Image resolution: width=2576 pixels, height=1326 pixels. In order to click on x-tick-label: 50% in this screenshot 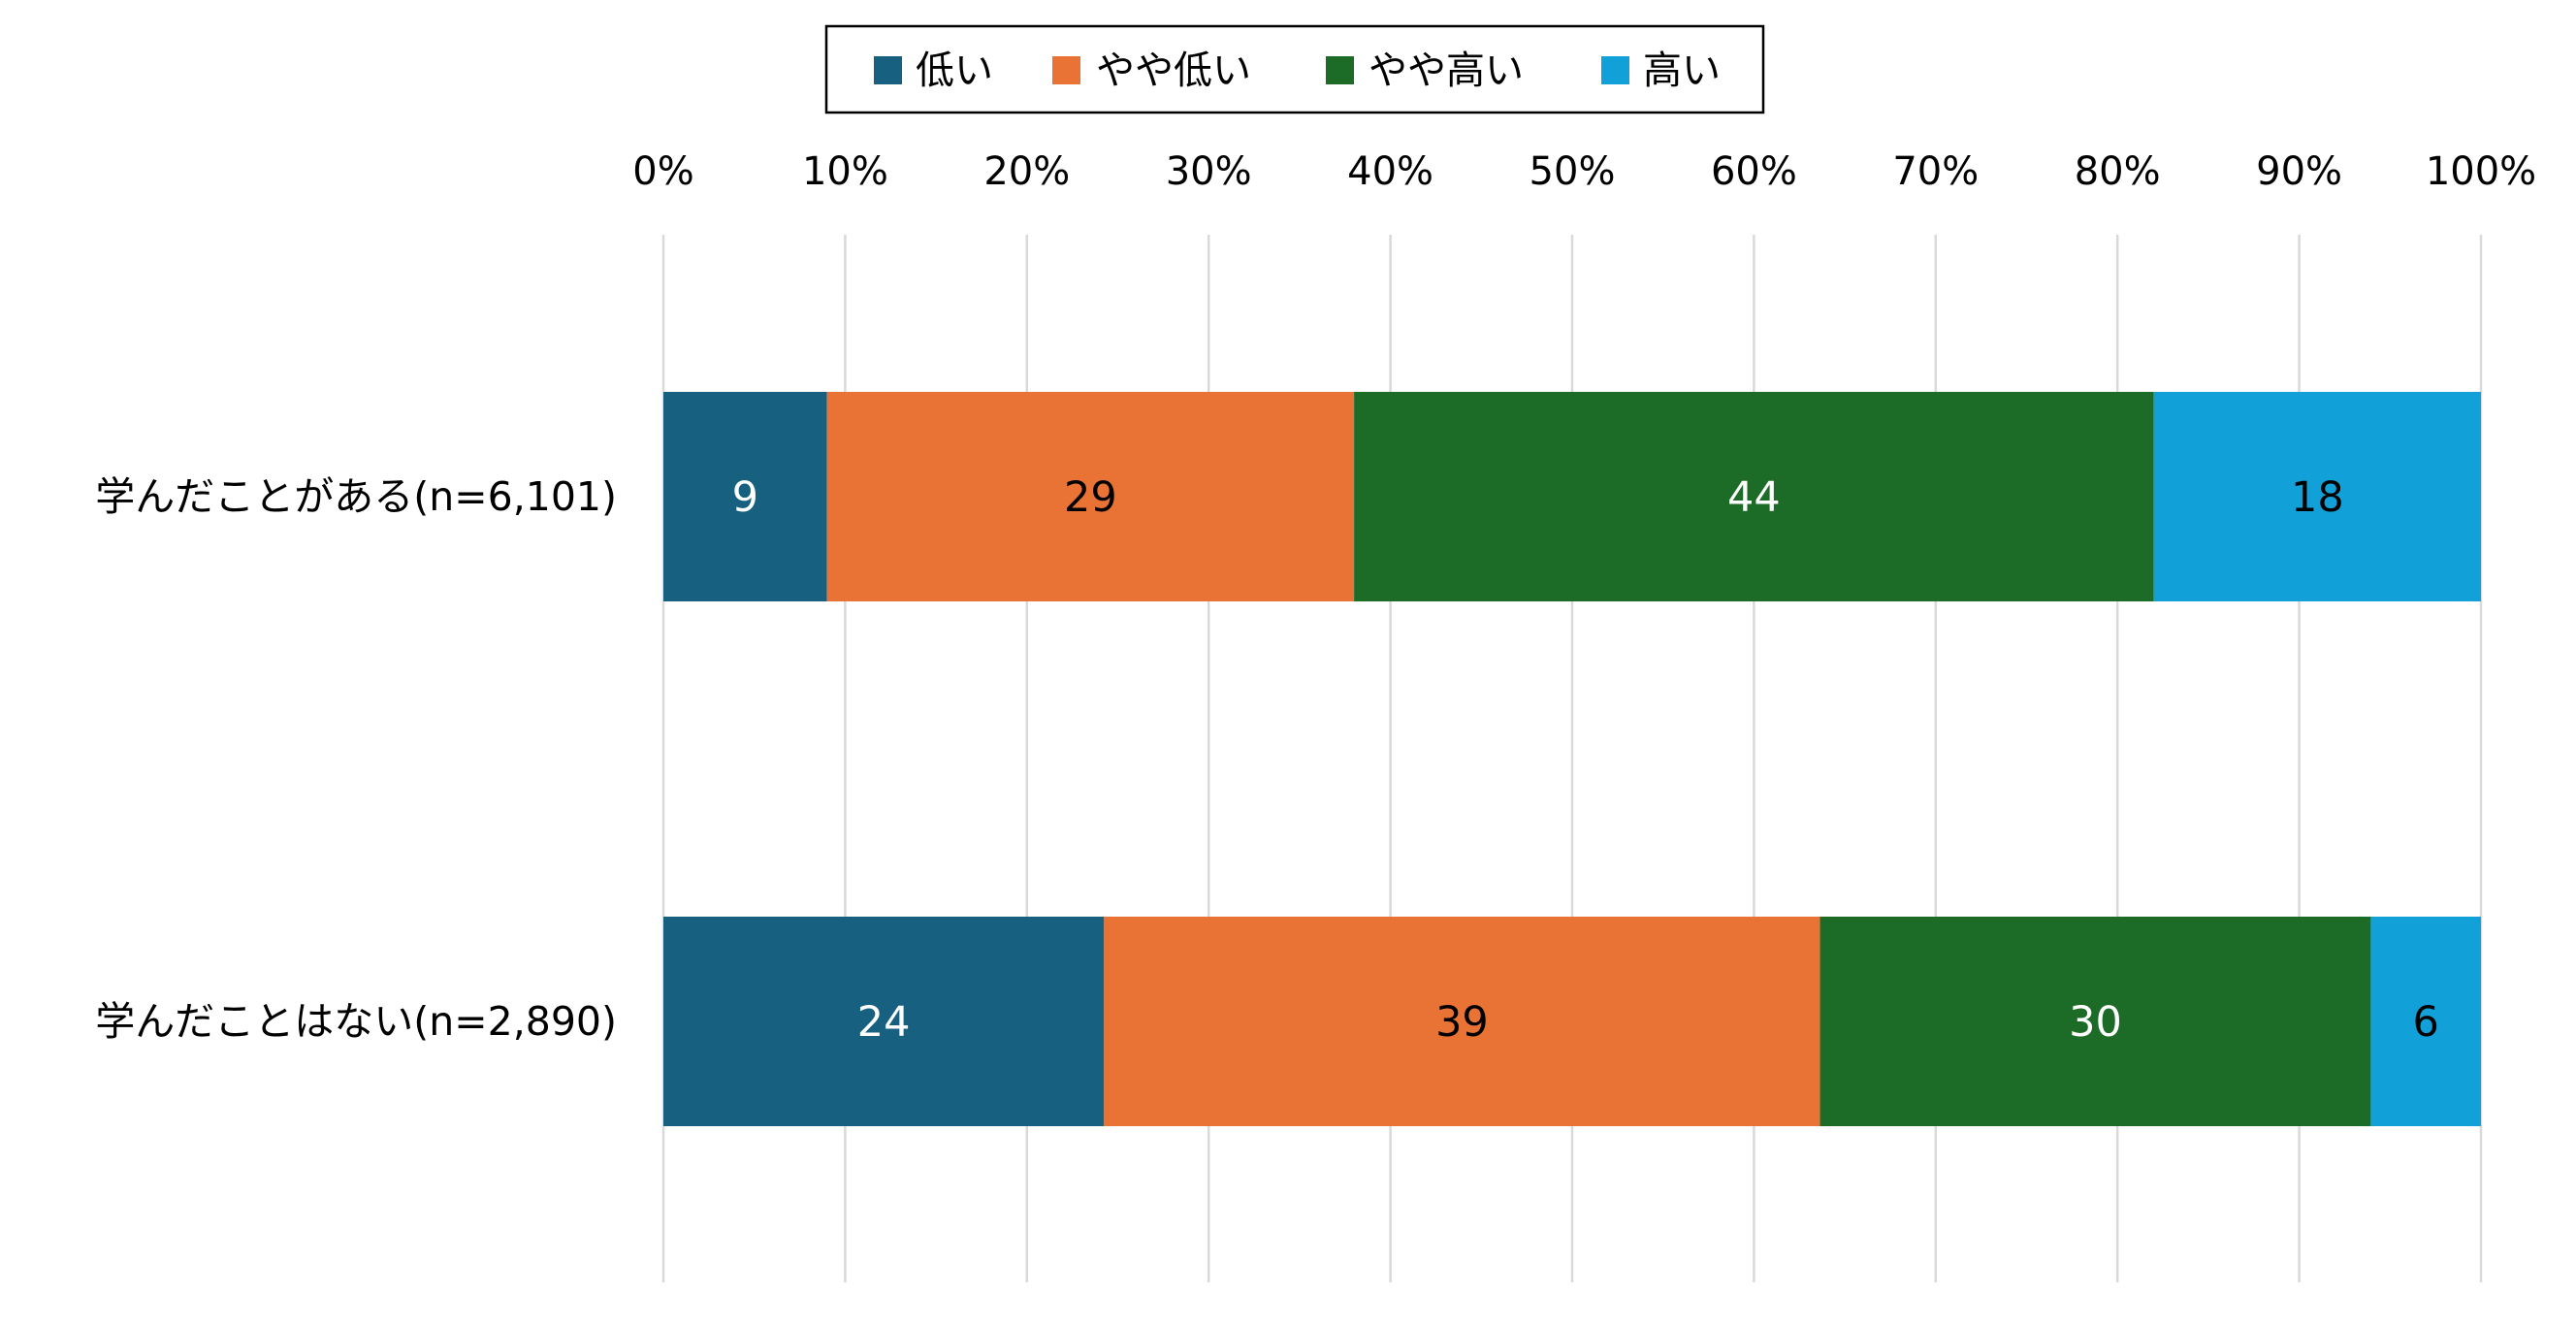, I will do `click(1573, 171)`.